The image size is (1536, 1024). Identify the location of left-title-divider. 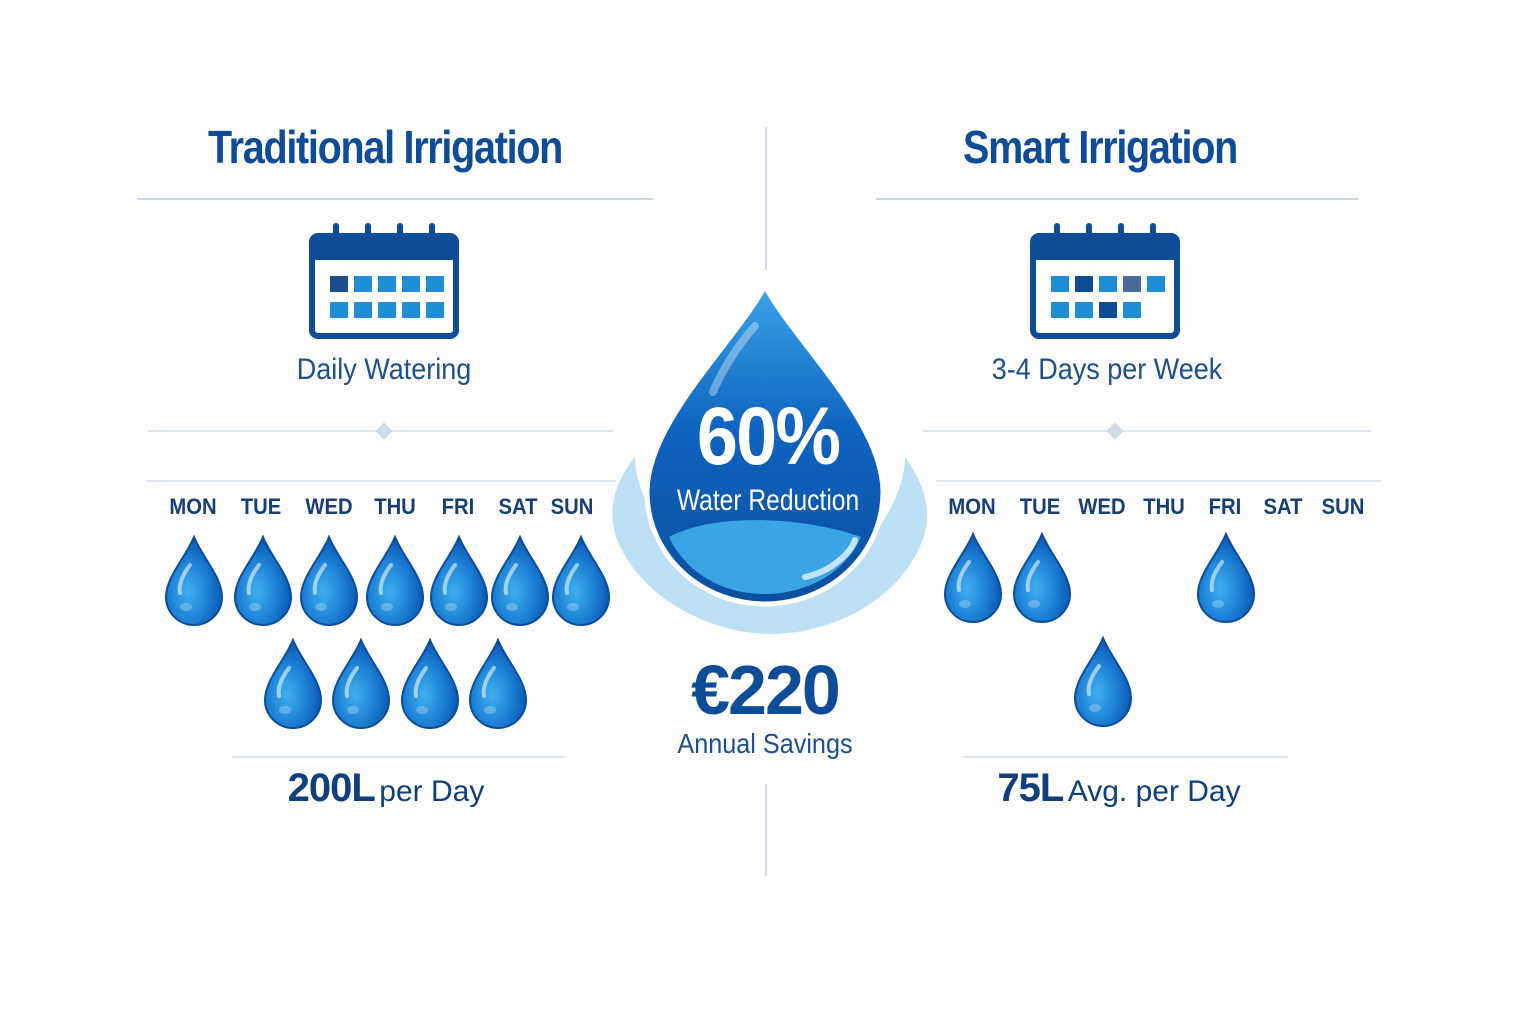
(395, 199).